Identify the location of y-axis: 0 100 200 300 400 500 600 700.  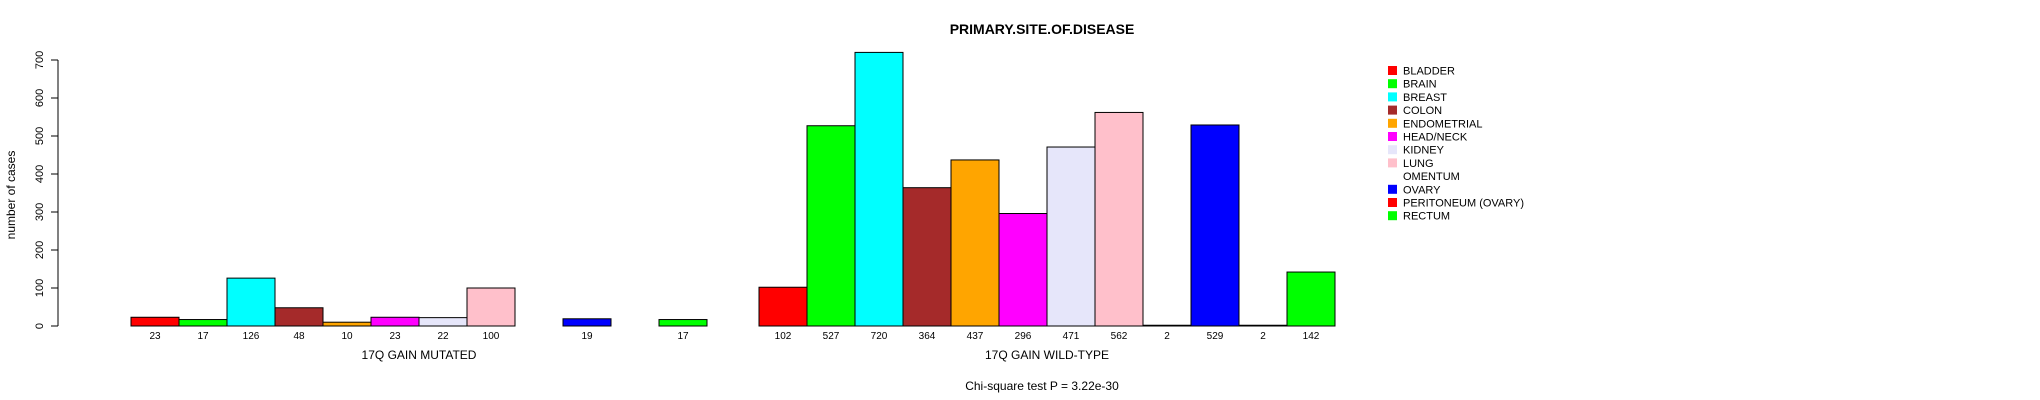
(46, 190).